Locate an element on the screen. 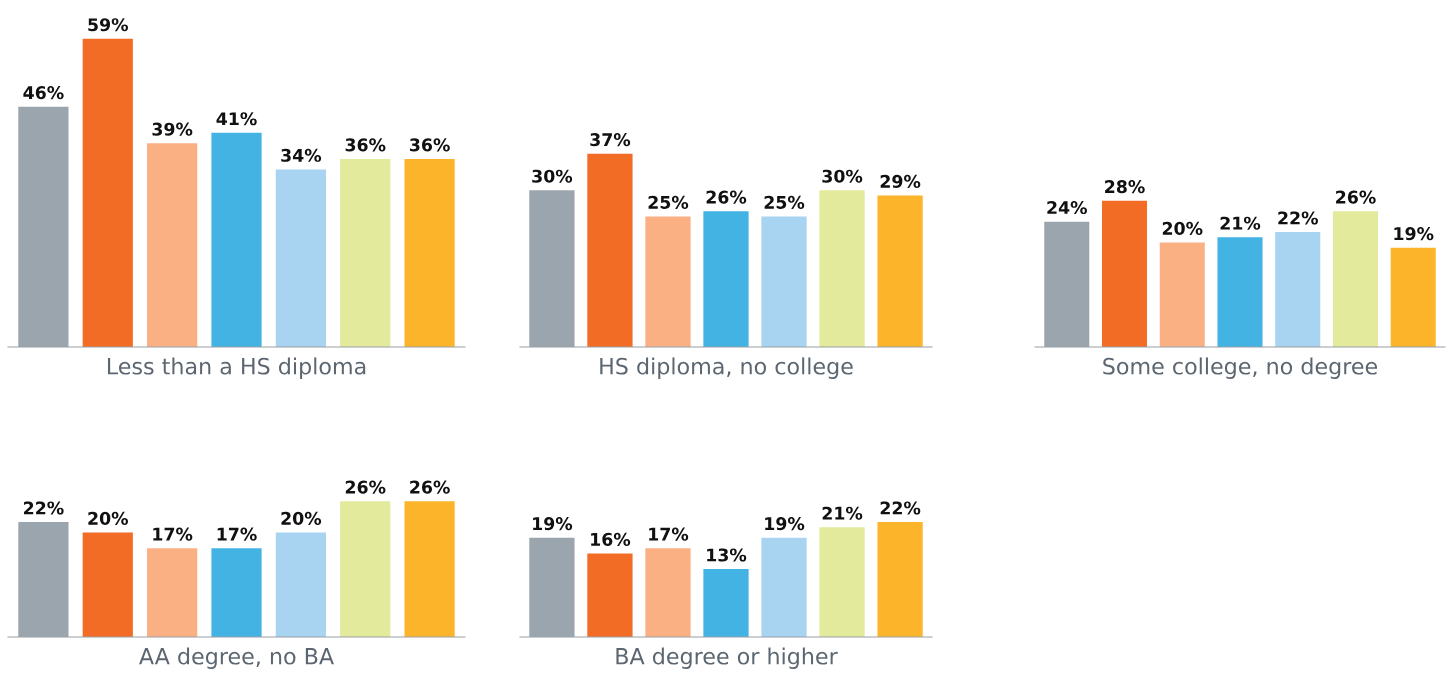 The width and height of the screenshot is (1452, 680). x-axis-title: Some college, no degree is located at coordinates (1240, 368).